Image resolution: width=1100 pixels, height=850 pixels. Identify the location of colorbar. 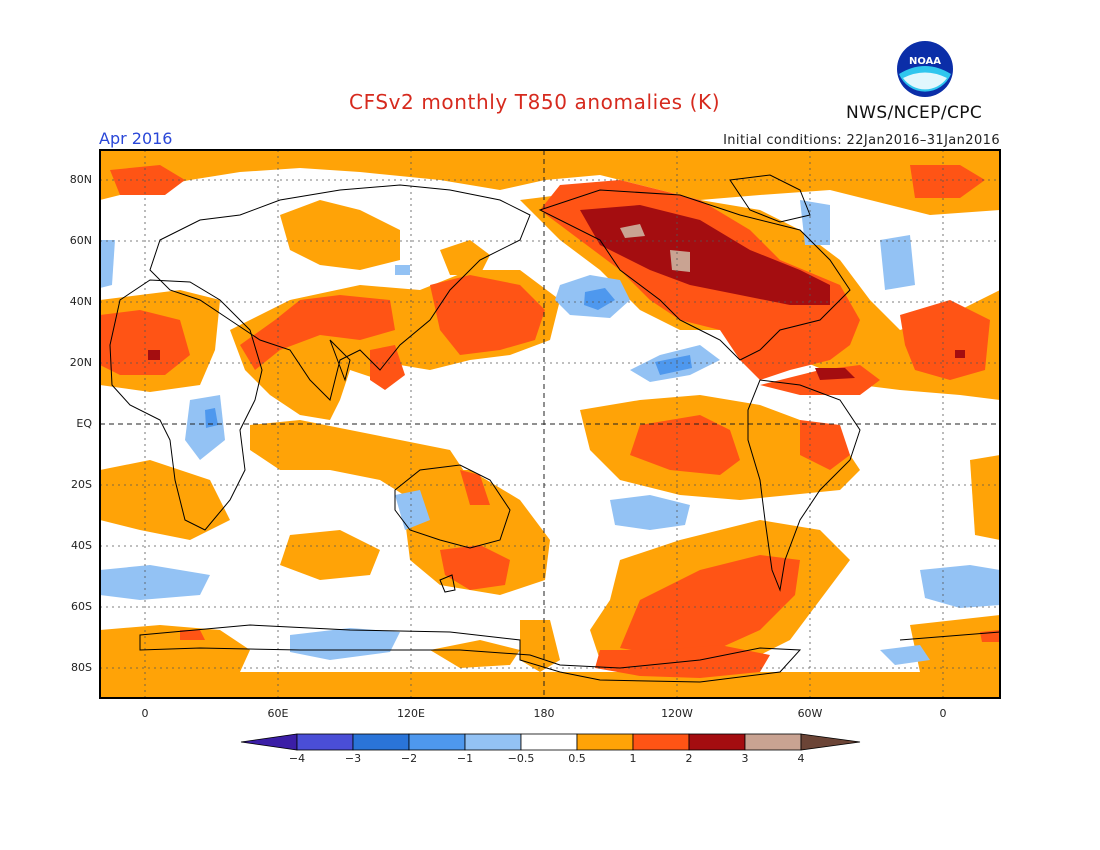
(550, 742).